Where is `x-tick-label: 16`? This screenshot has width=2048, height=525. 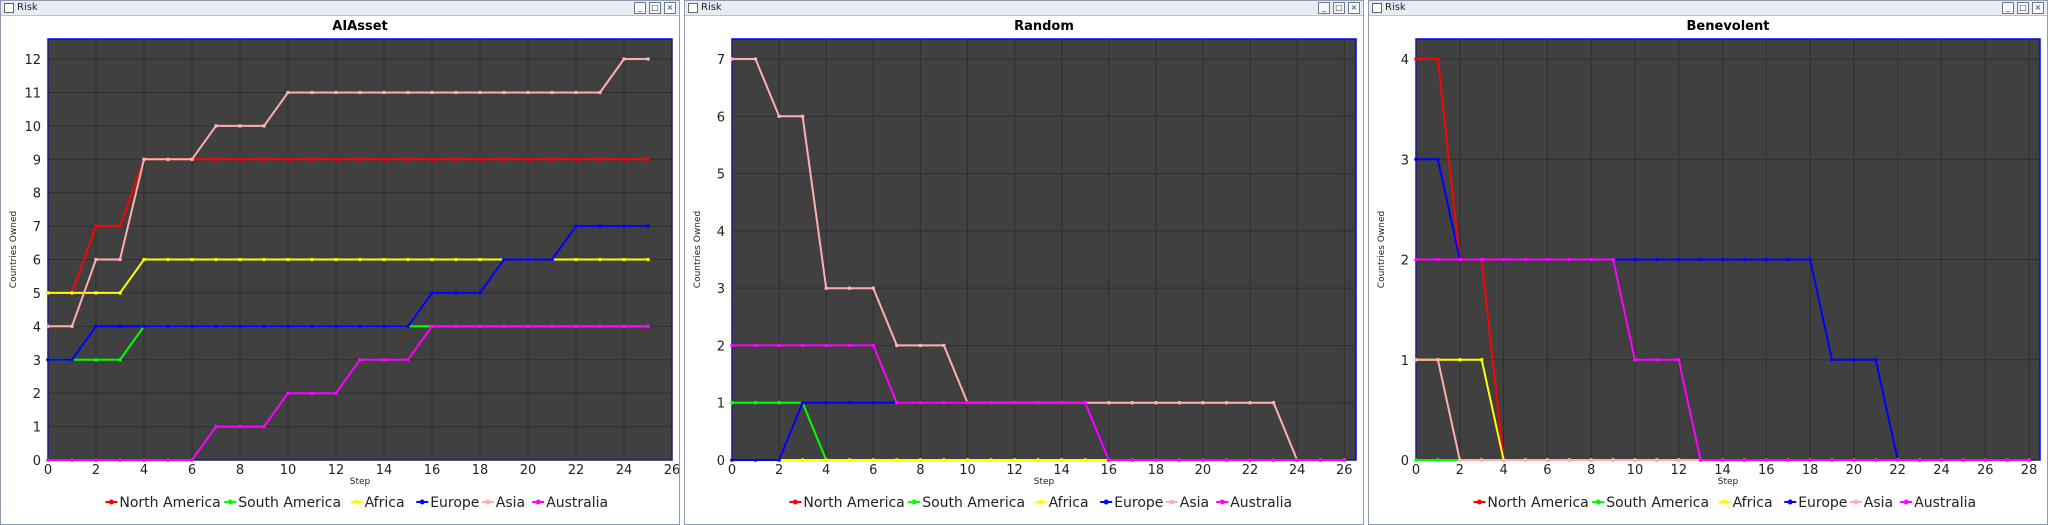 x-tick-label: 16 is located at coordinates (1766, 470).